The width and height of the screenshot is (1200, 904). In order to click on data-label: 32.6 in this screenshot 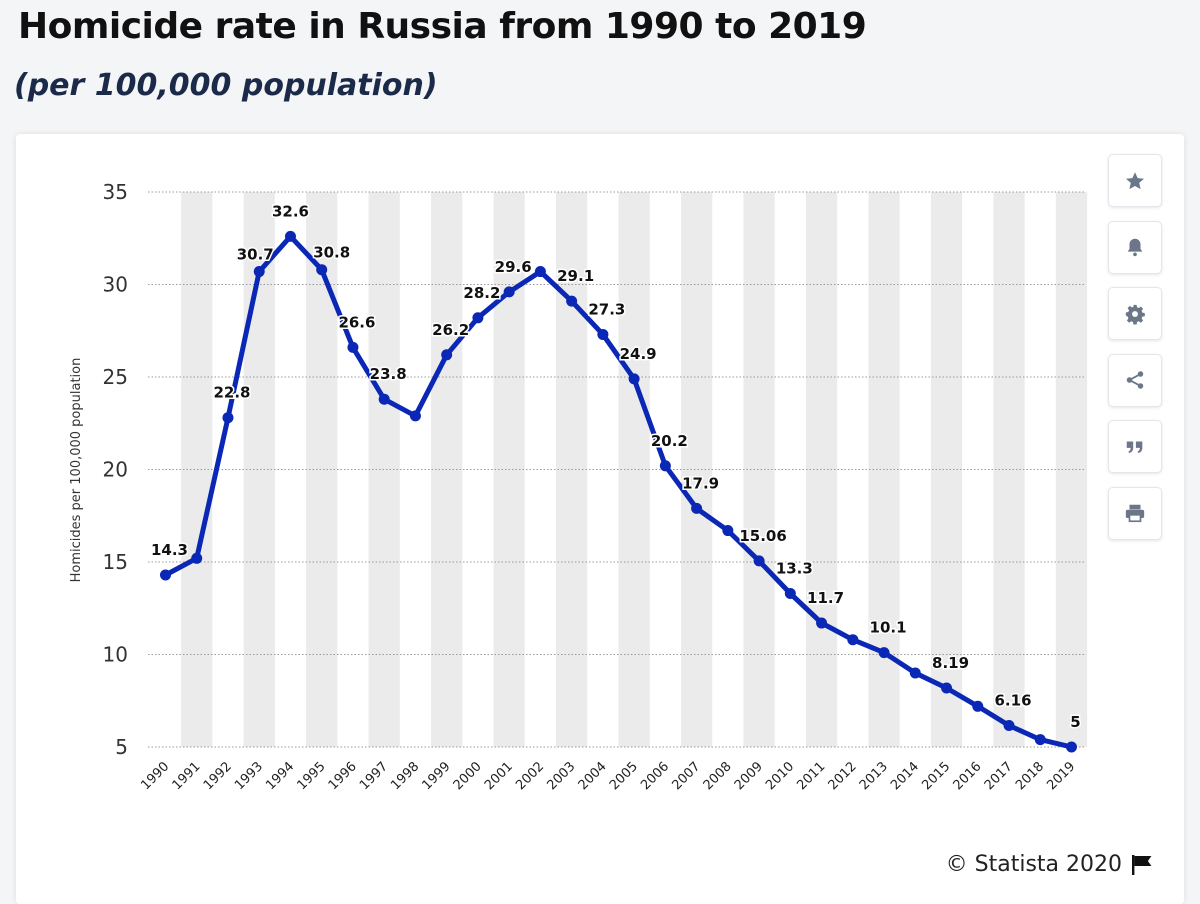, I will do `click(290, 211)`.